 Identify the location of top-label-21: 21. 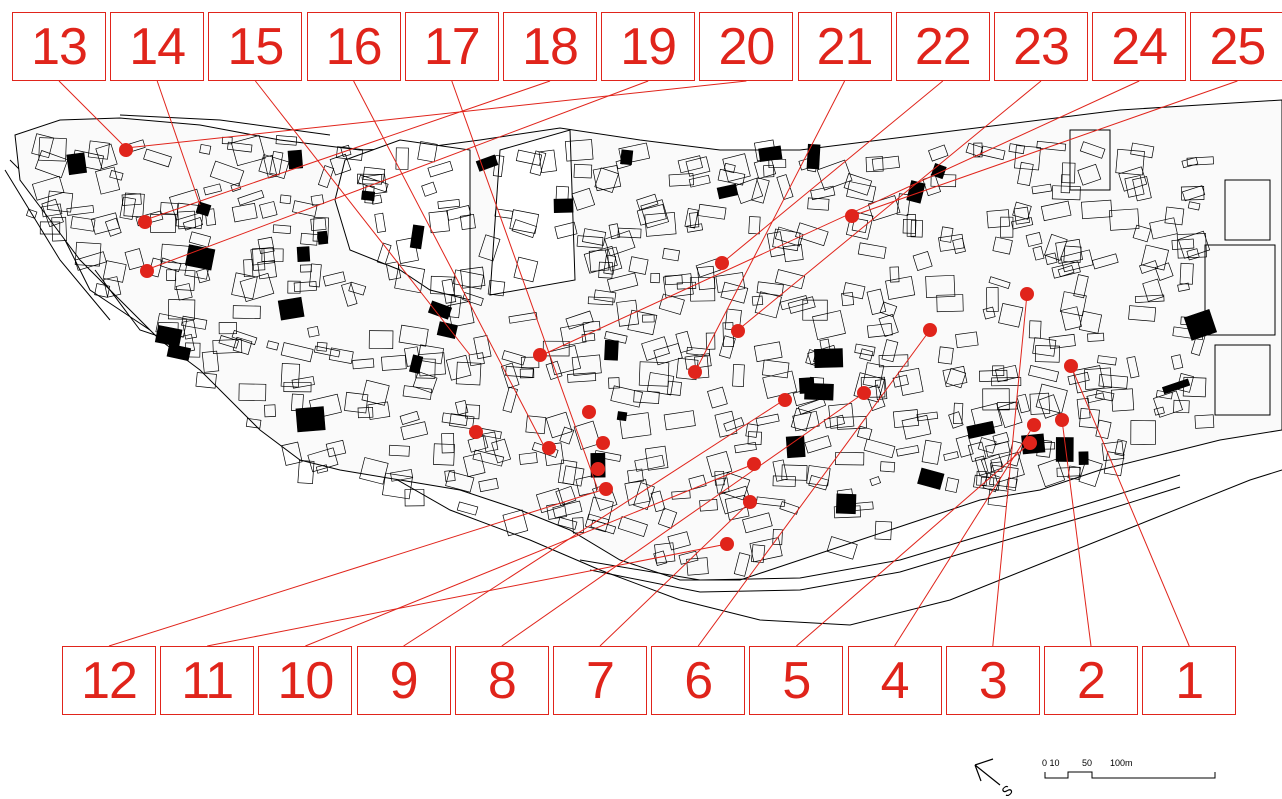
(844, 46).